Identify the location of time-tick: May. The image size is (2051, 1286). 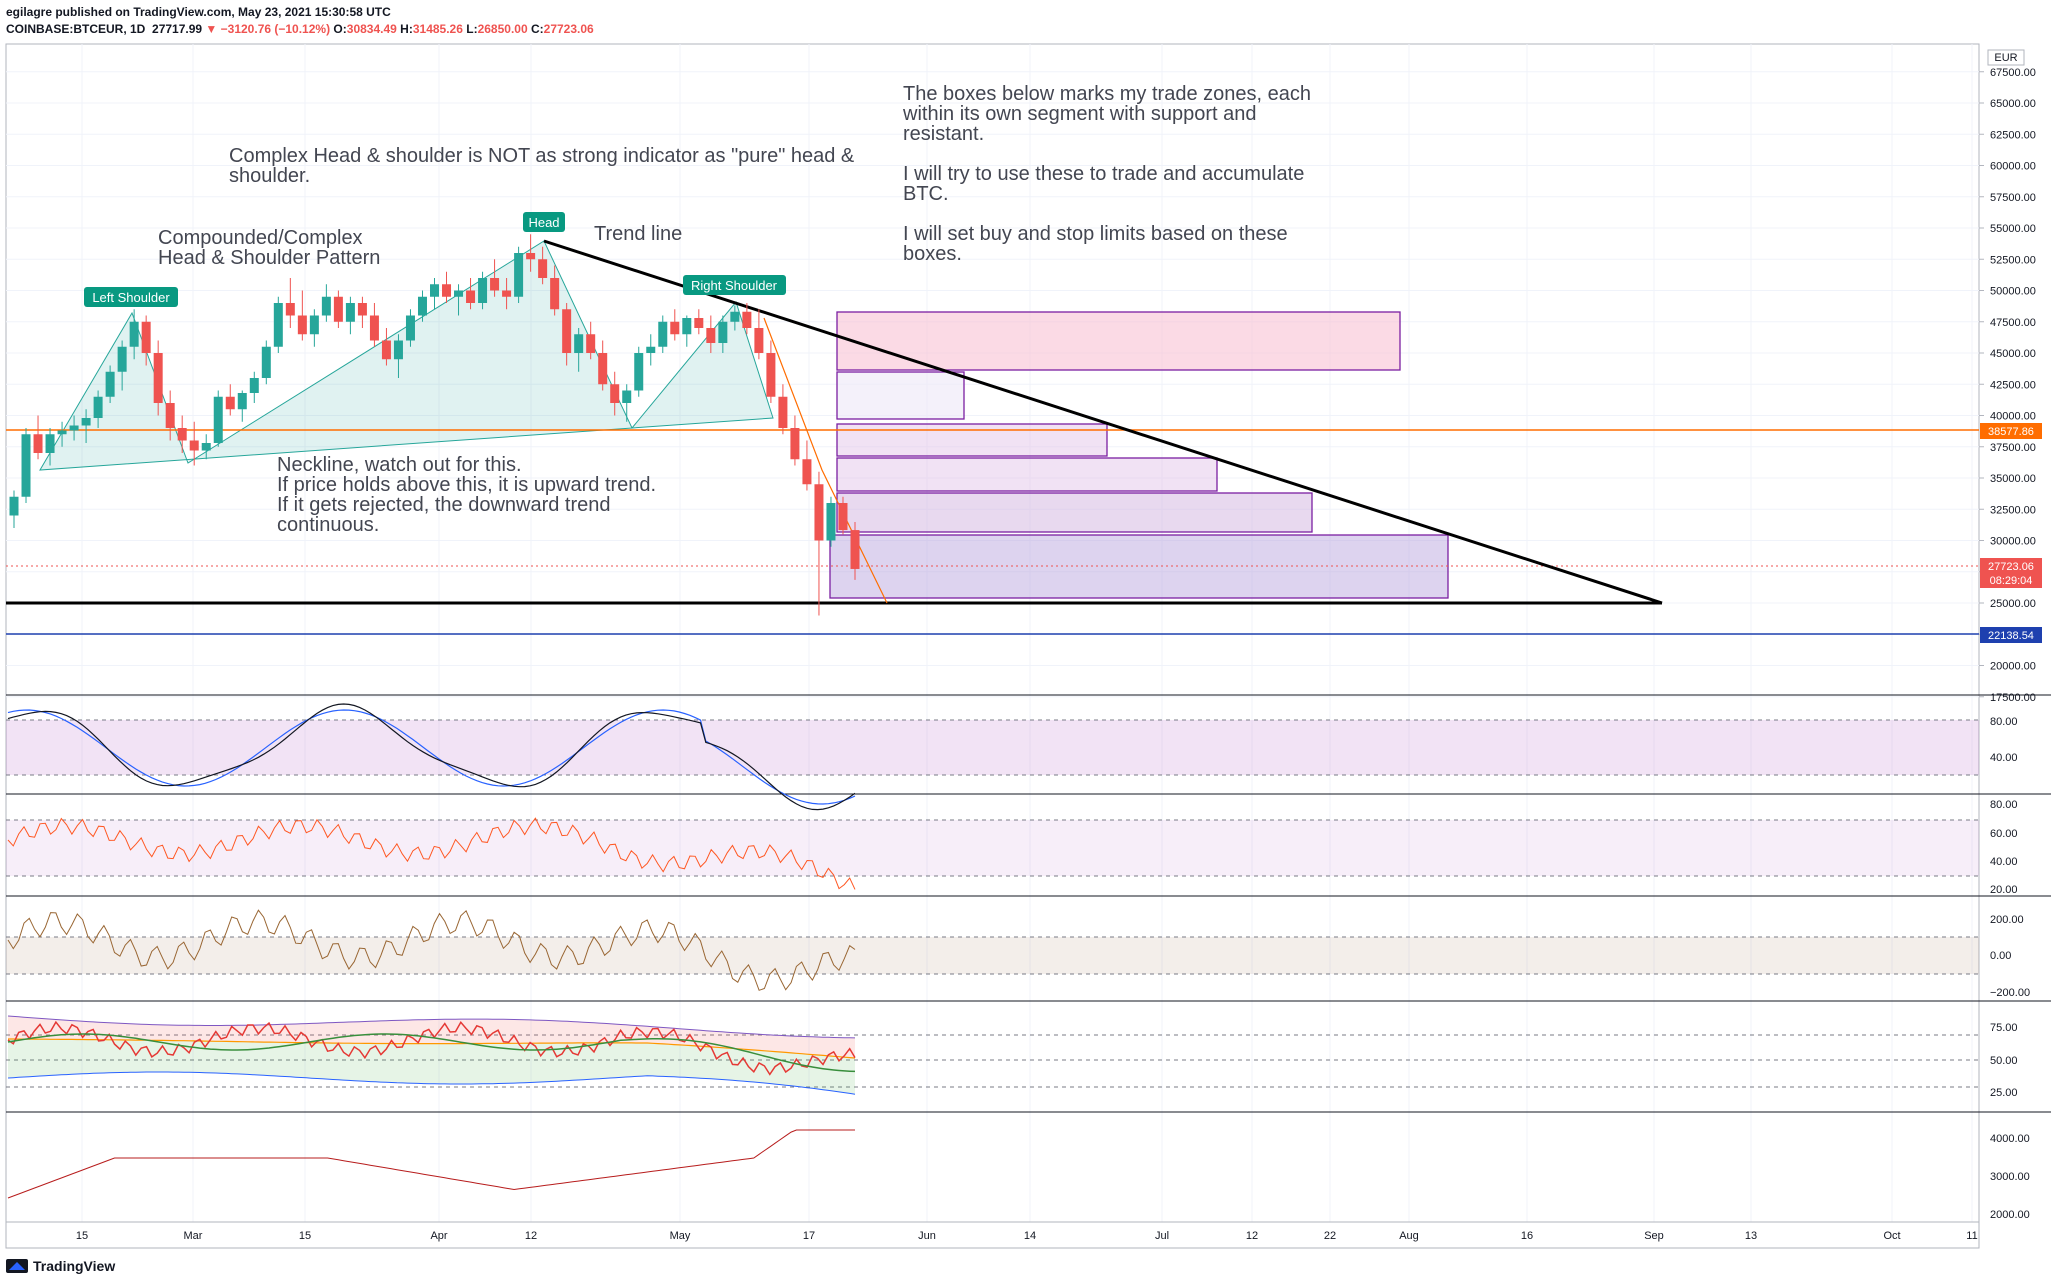
(680, 1236).